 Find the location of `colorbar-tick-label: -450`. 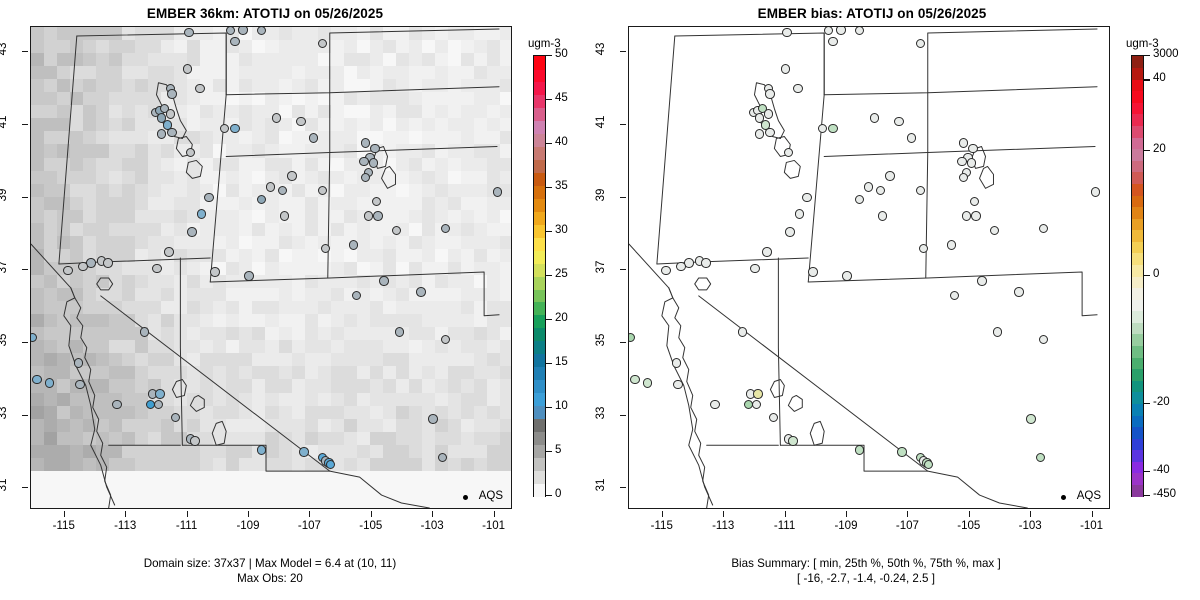

colorbar-tick-label: -450 is located at coordinates (1165, 494).